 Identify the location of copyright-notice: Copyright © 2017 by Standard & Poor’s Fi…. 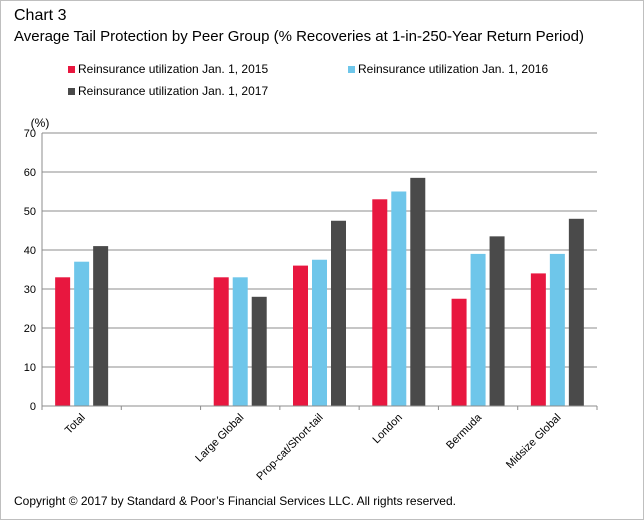
(235, 501).